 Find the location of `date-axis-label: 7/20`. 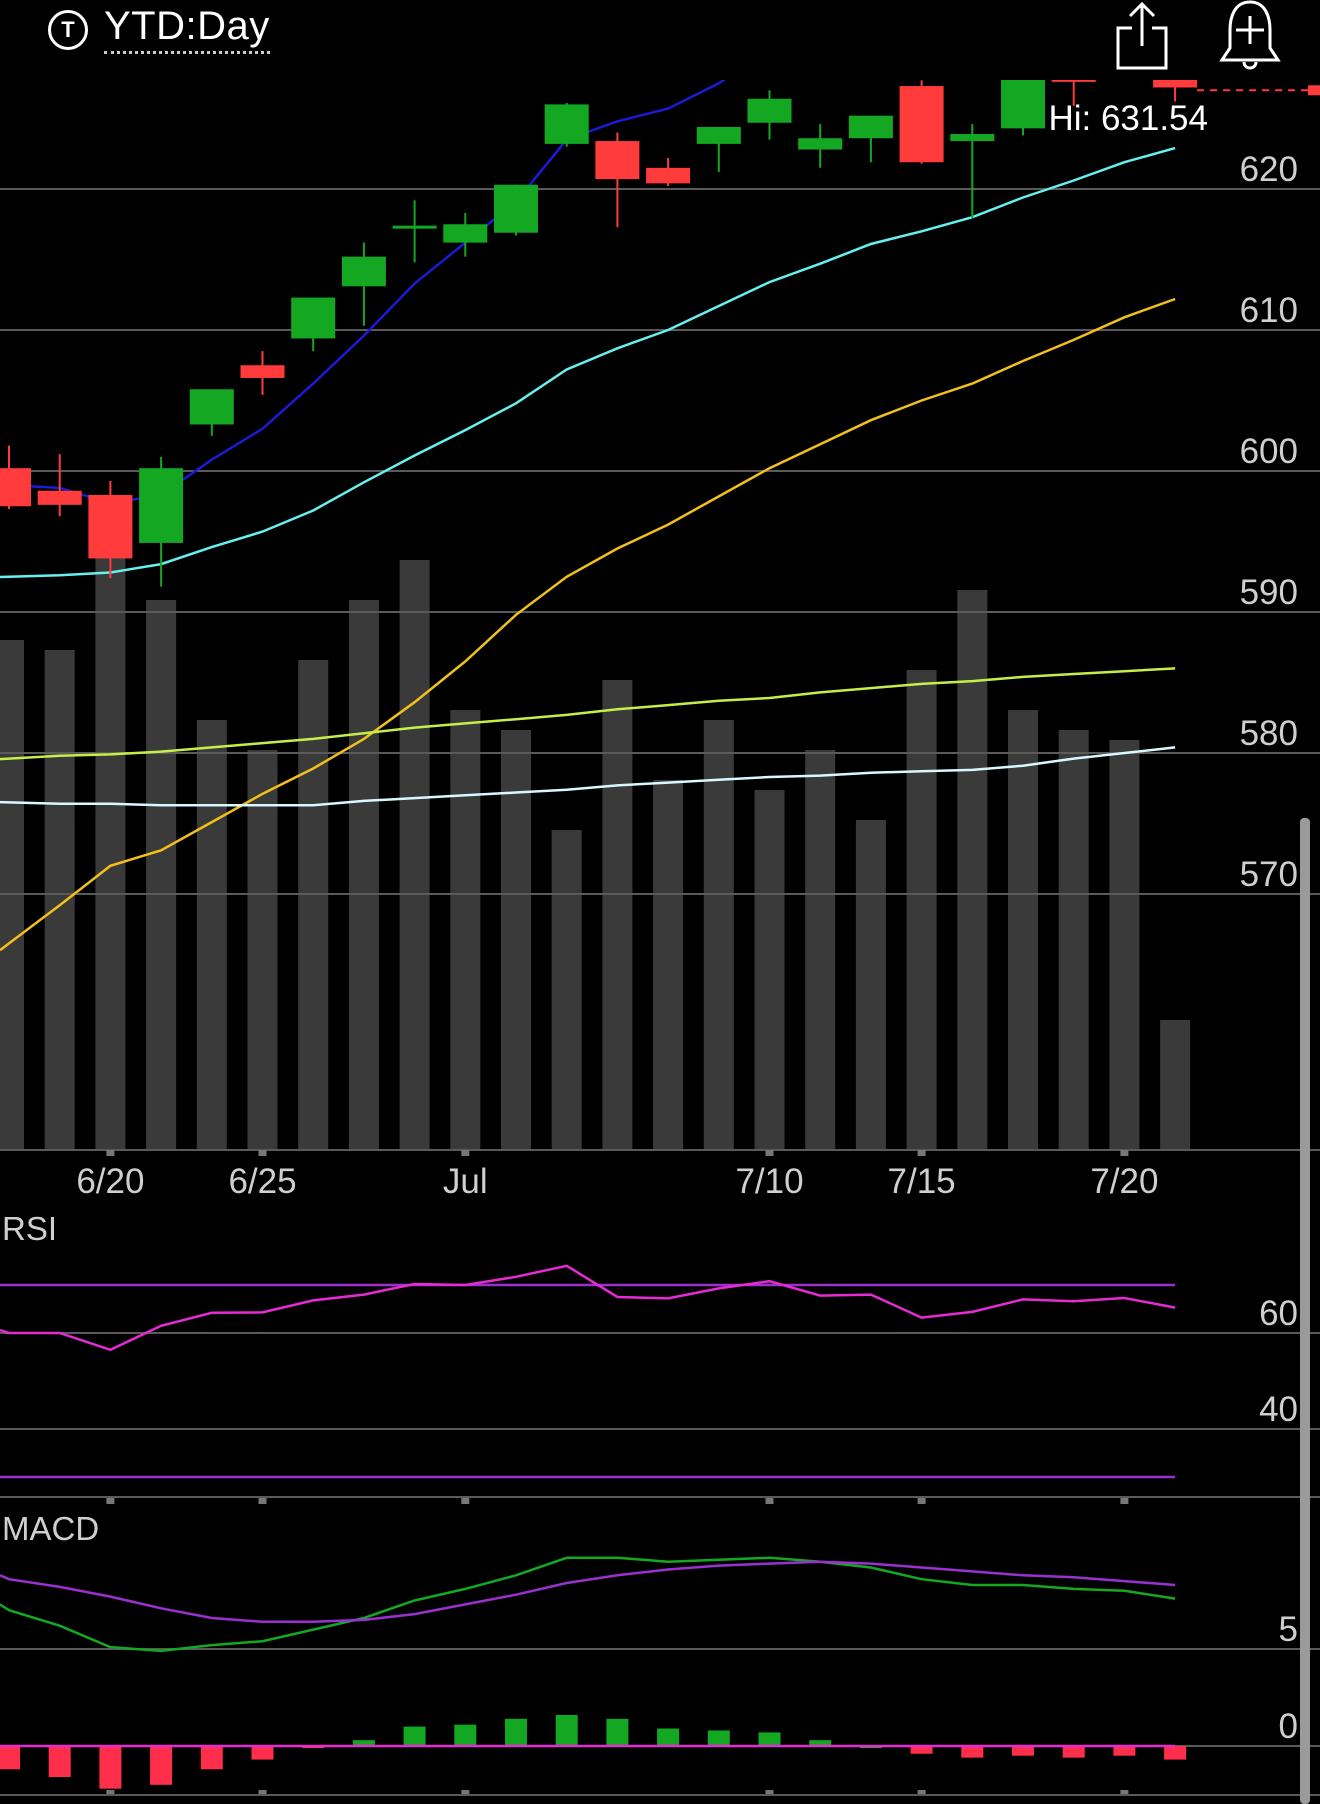

date-axis-label: 7/20 is located at coordinates (1124, 1181).